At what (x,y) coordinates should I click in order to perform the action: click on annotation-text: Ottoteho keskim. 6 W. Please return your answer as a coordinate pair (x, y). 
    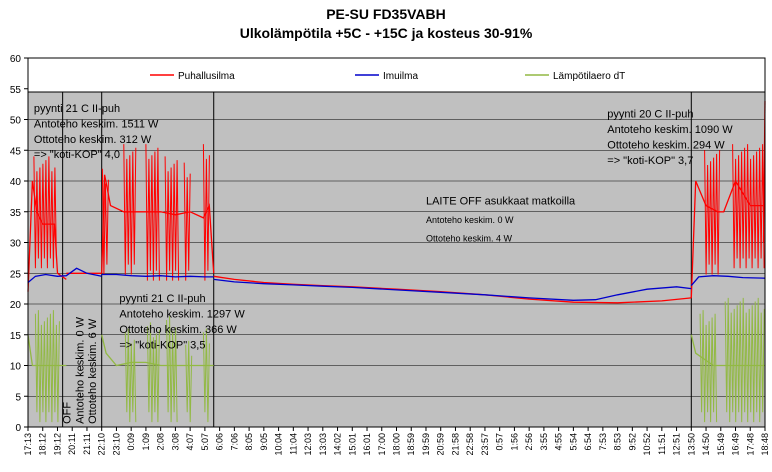
    Looking at the image, I should click on (93, 371).